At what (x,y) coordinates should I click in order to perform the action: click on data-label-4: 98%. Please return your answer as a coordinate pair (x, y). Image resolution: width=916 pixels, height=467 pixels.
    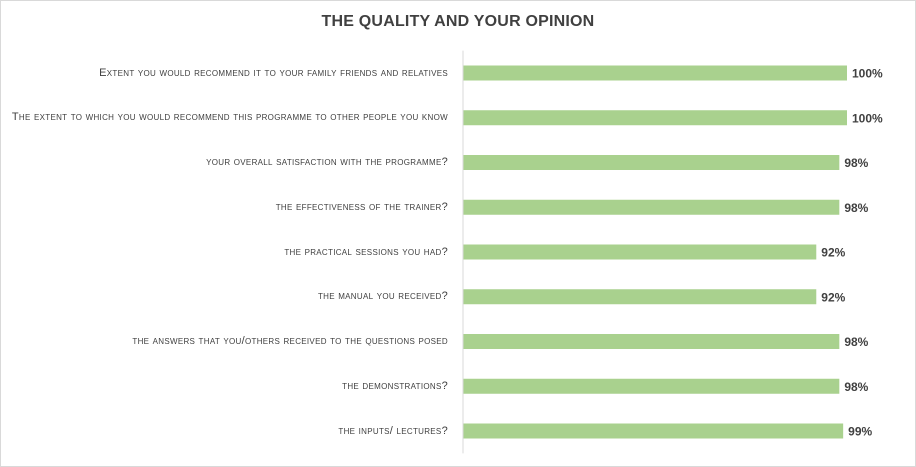
    Looking at the image, I should click on (856, 208).